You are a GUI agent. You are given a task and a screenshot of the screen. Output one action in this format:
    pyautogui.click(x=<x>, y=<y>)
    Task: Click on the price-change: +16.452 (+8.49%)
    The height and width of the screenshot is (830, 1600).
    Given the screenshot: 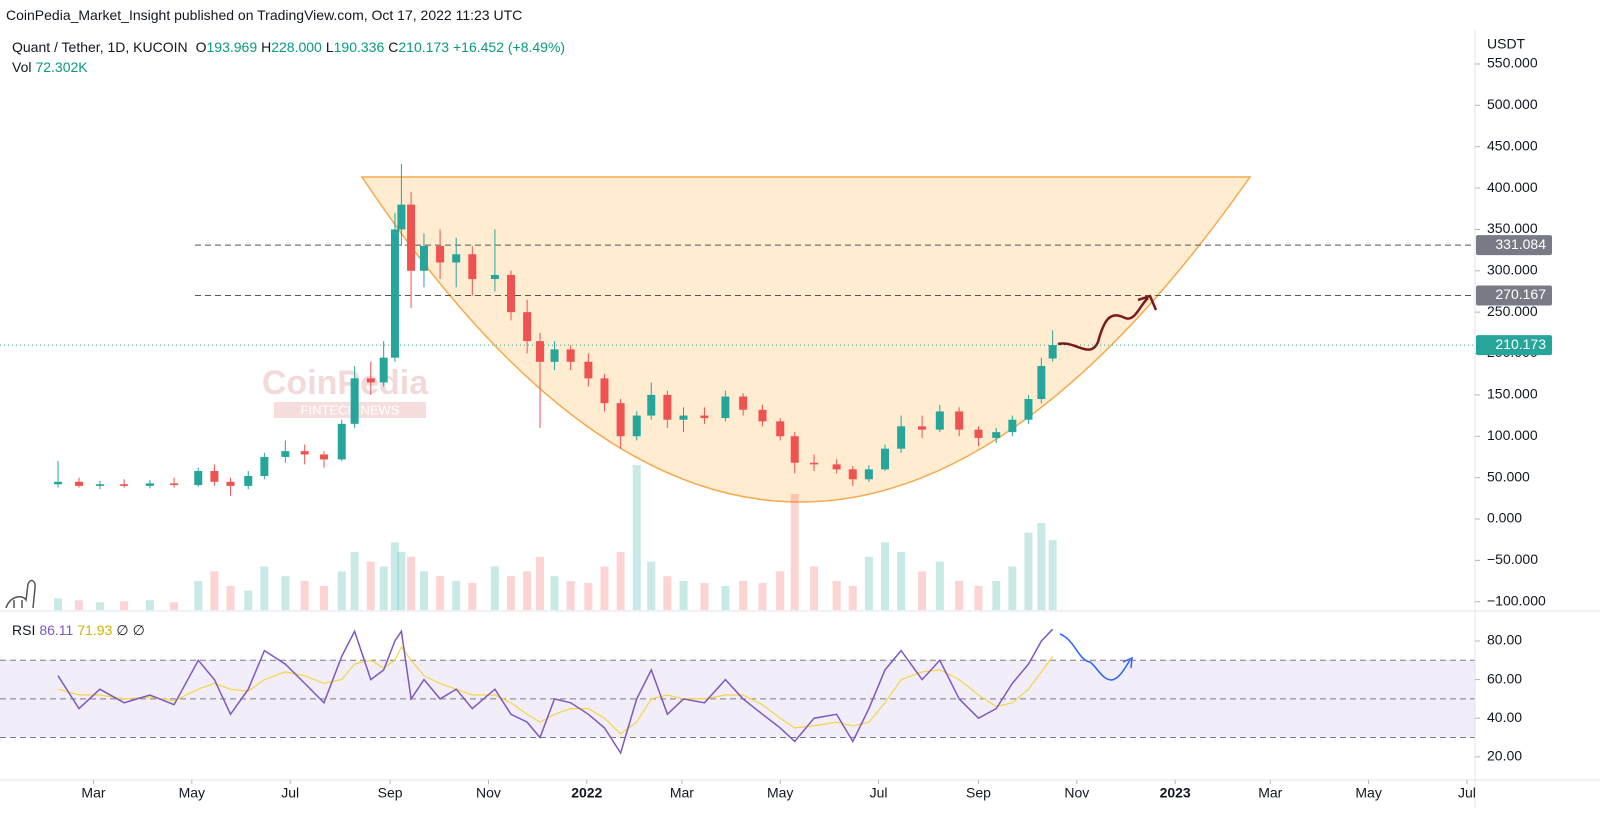 What is the action you would take?
    pyautogui.click(x=509, y=47)
    